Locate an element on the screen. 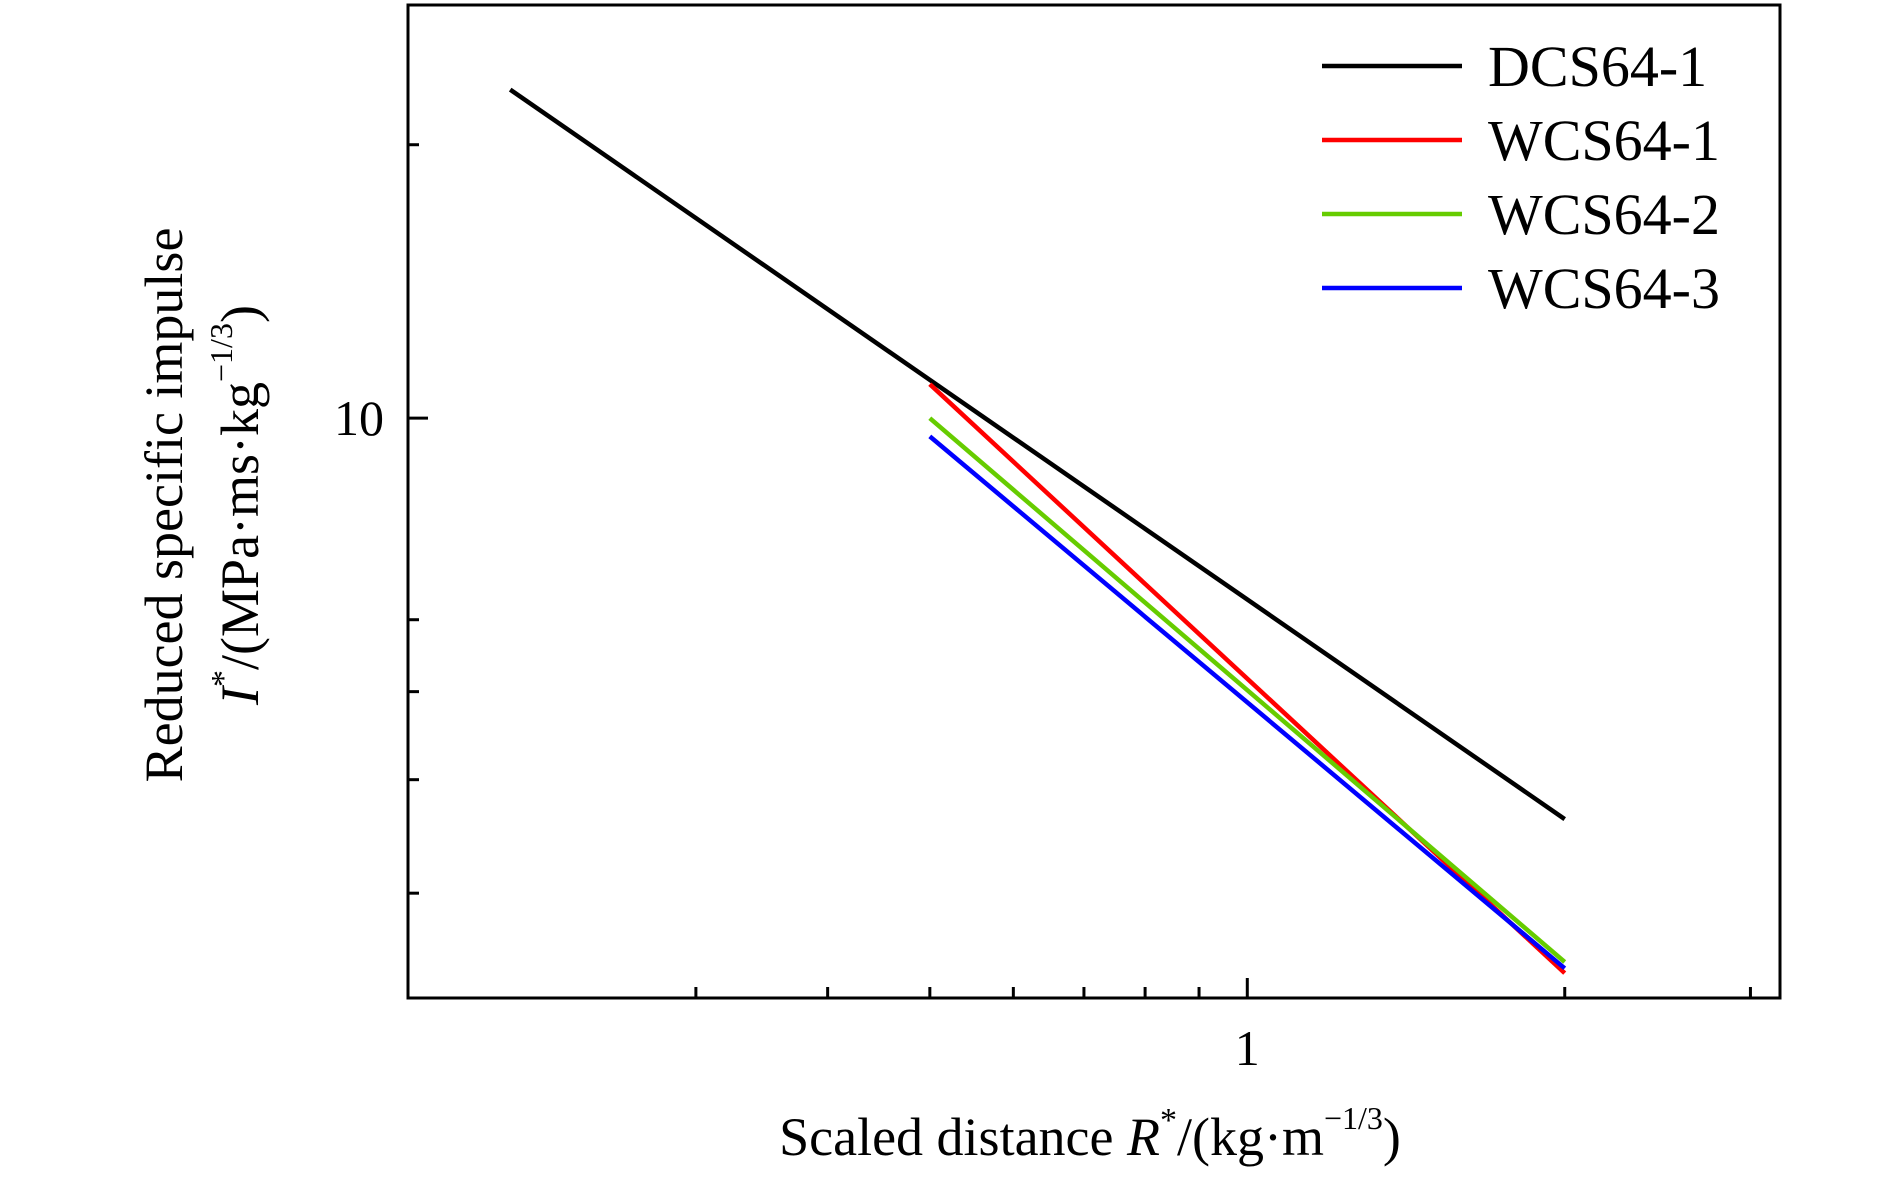  x-tick-label: 1 is located at coordinates (1247, 1048).